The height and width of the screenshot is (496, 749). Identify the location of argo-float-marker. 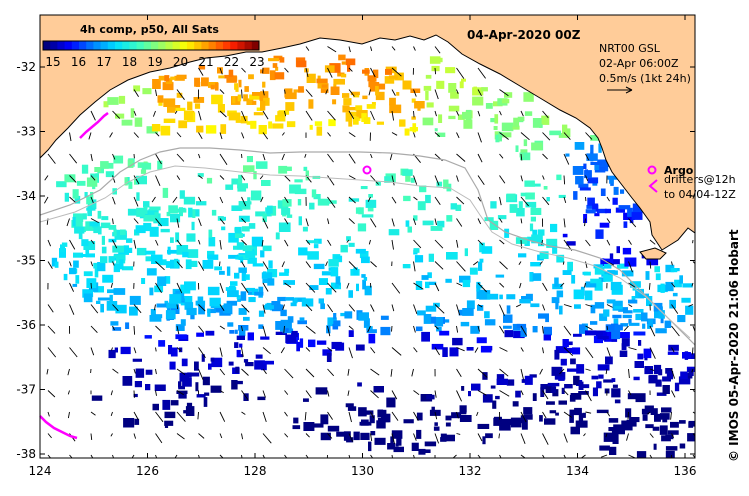
(367, 170).